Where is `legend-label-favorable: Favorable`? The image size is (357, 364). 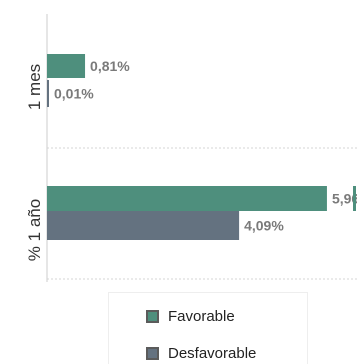 legend-label-favorable: Favorable is located at coordinates (201, 316).